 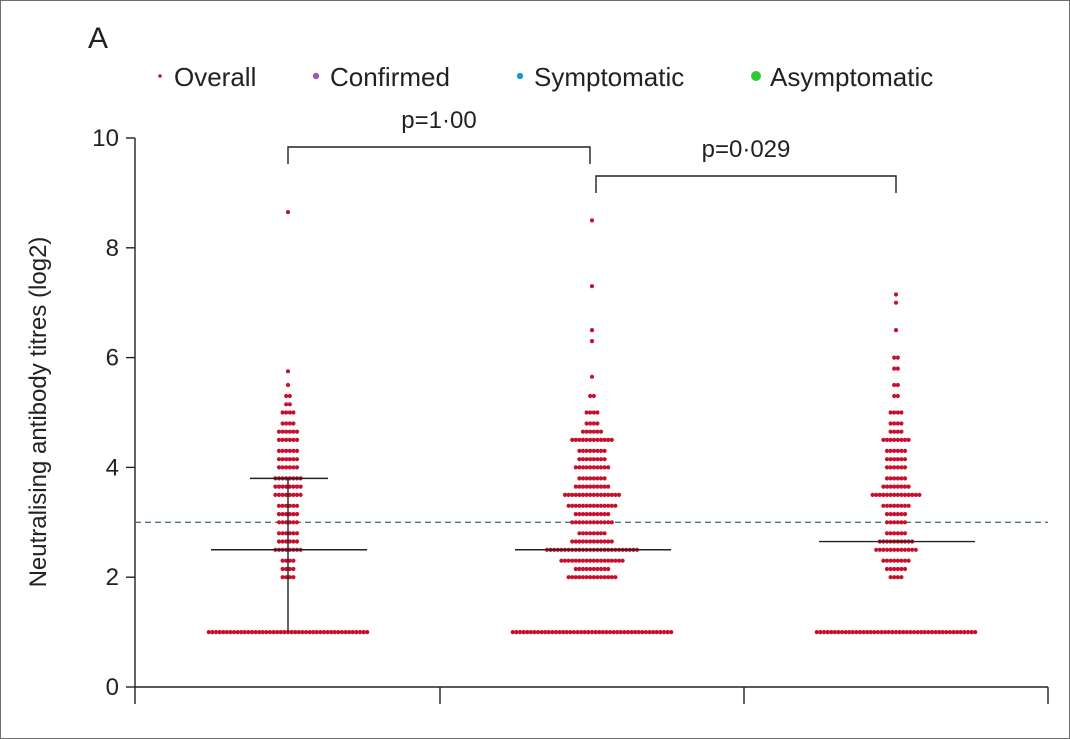 I want to click on y-tick-label-4: 4, so click(x=112, y=467).